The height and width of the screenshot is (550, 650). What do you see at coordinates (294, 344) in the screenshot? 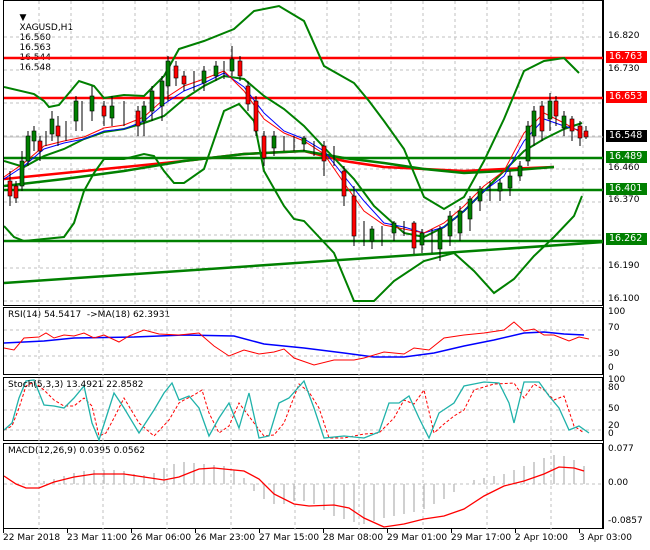
I see `rsi-ma-line` at bounding box center [294, 344].